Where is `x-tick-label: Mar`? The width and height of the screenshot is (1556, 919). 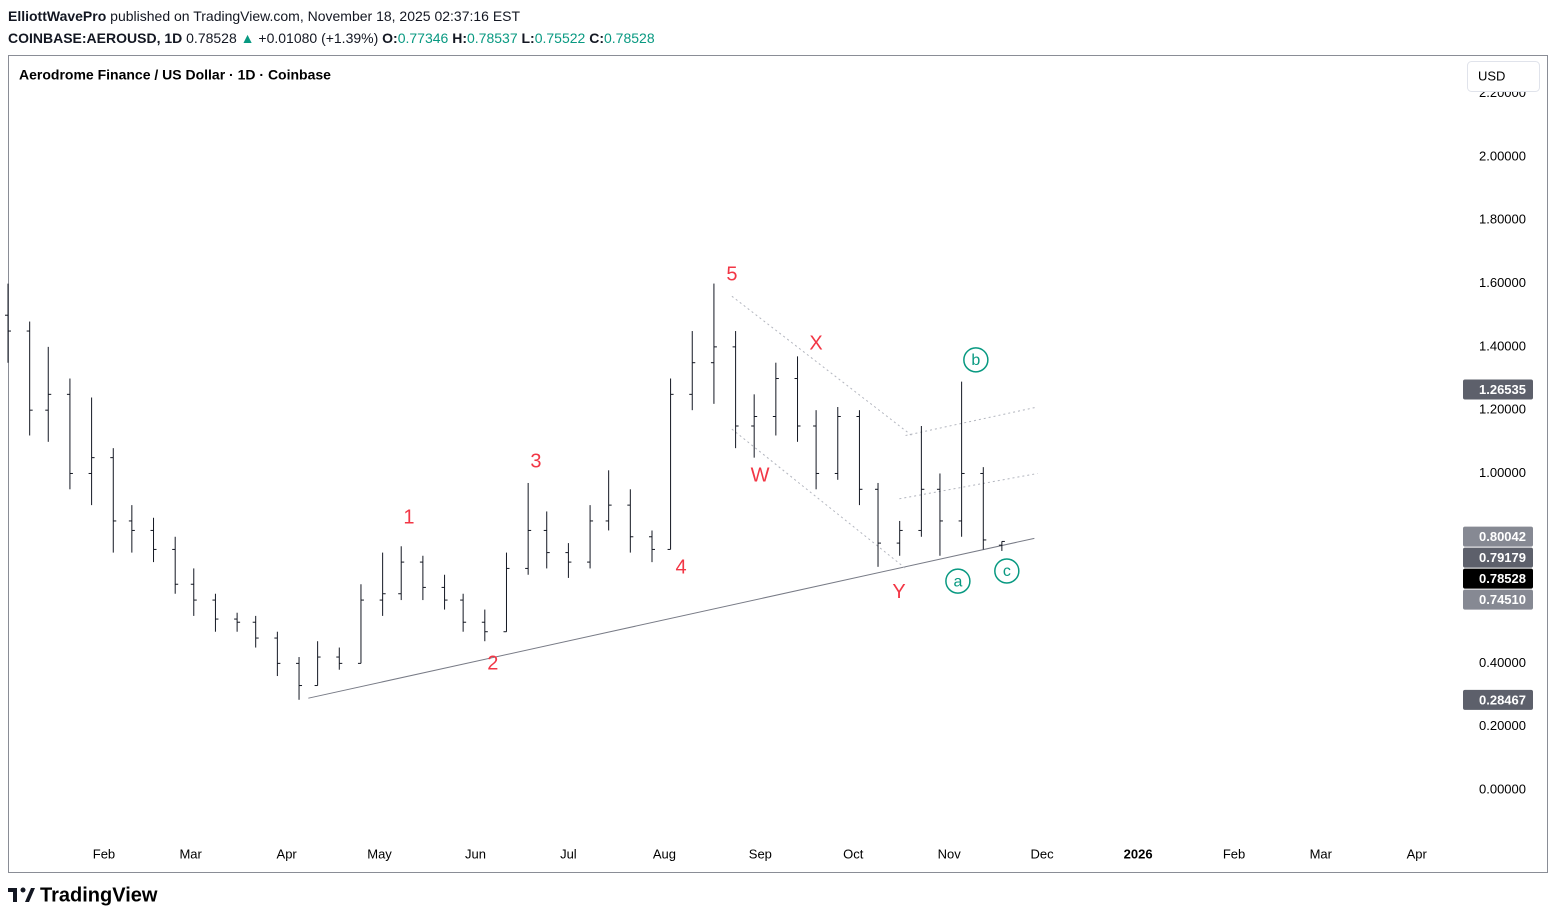 x-tick-label: Mar is located at coordinates (190, 853).